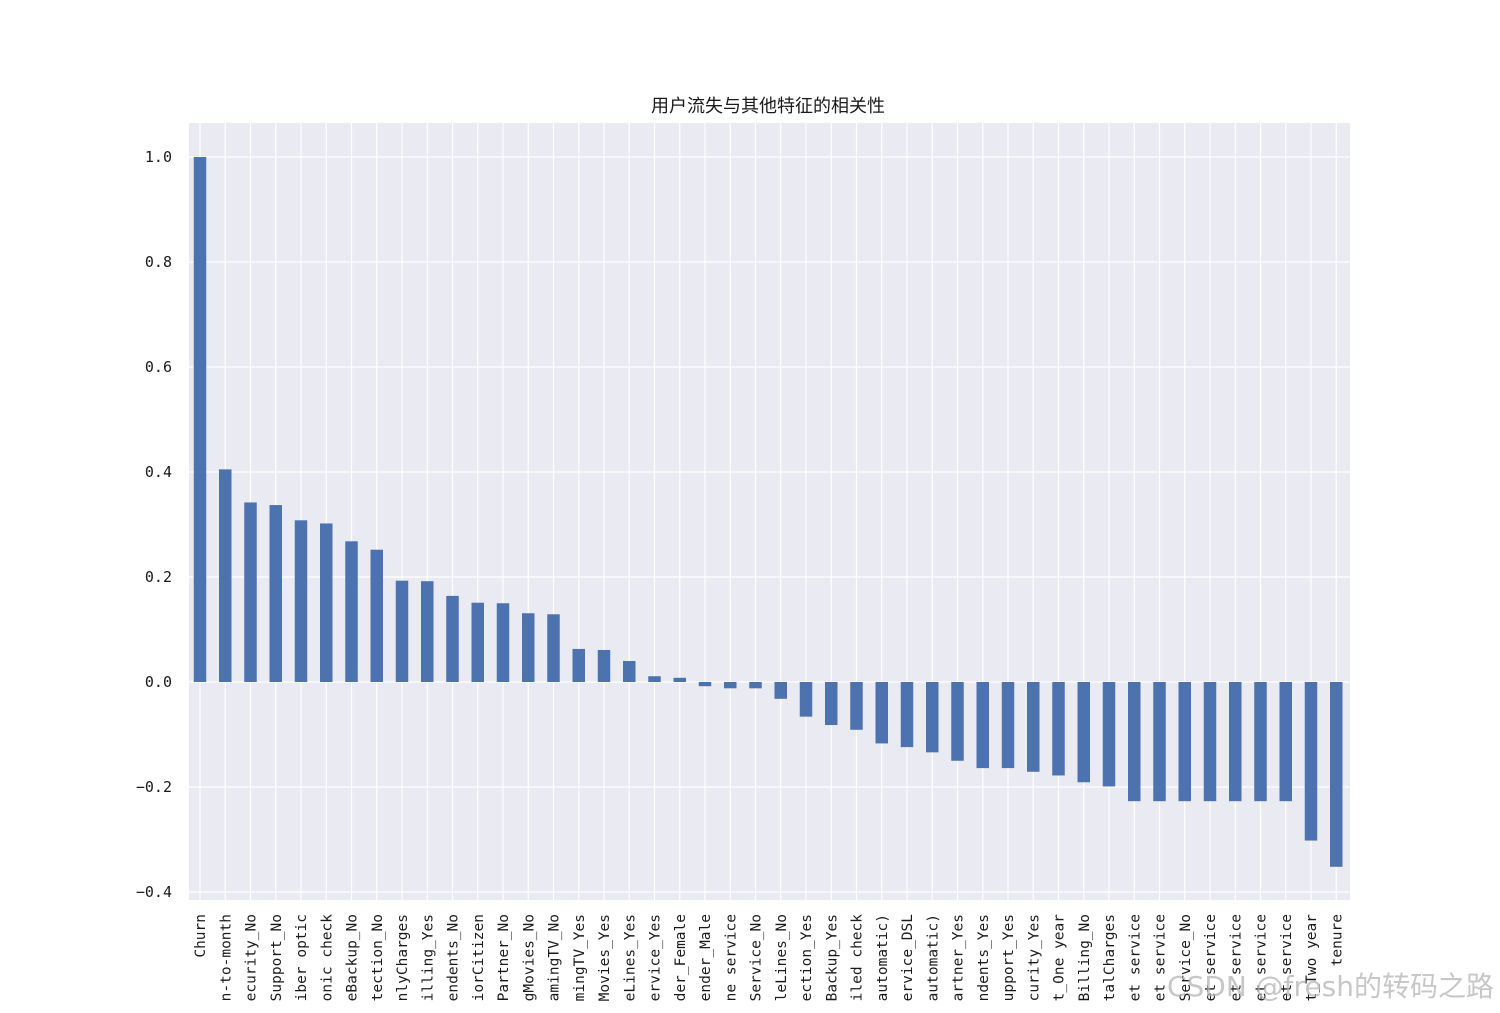 The image size is (1500, 1013). What do you see at coordinates (201, 936) in the screenshot?
I see `x-tick-label: Churn` at bounding box center [201, 936].